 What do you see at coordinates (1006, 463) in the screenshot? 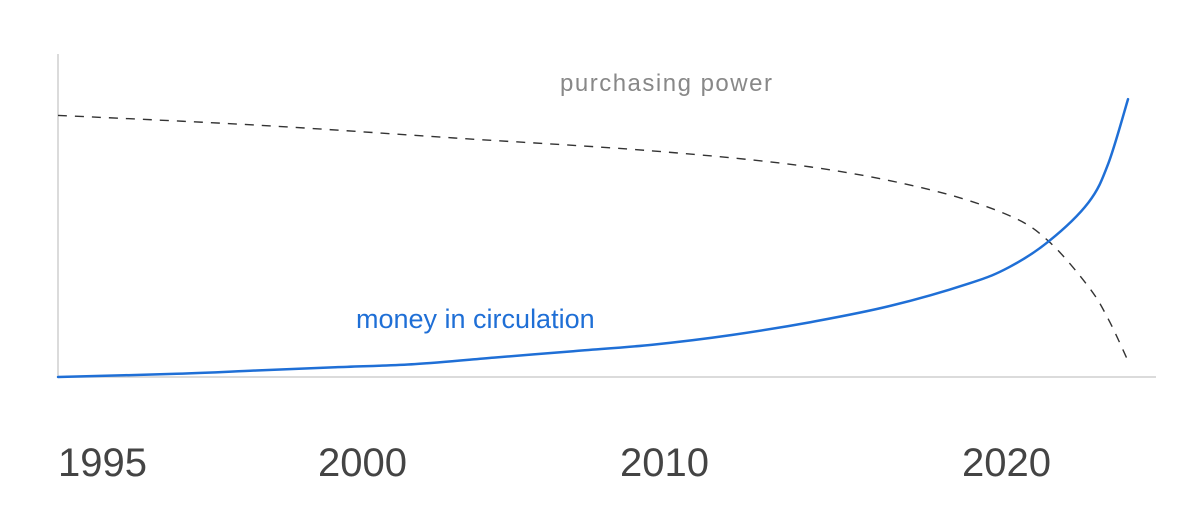
I see `x-tick-label: 2020` at bounding box center [1006, 463].